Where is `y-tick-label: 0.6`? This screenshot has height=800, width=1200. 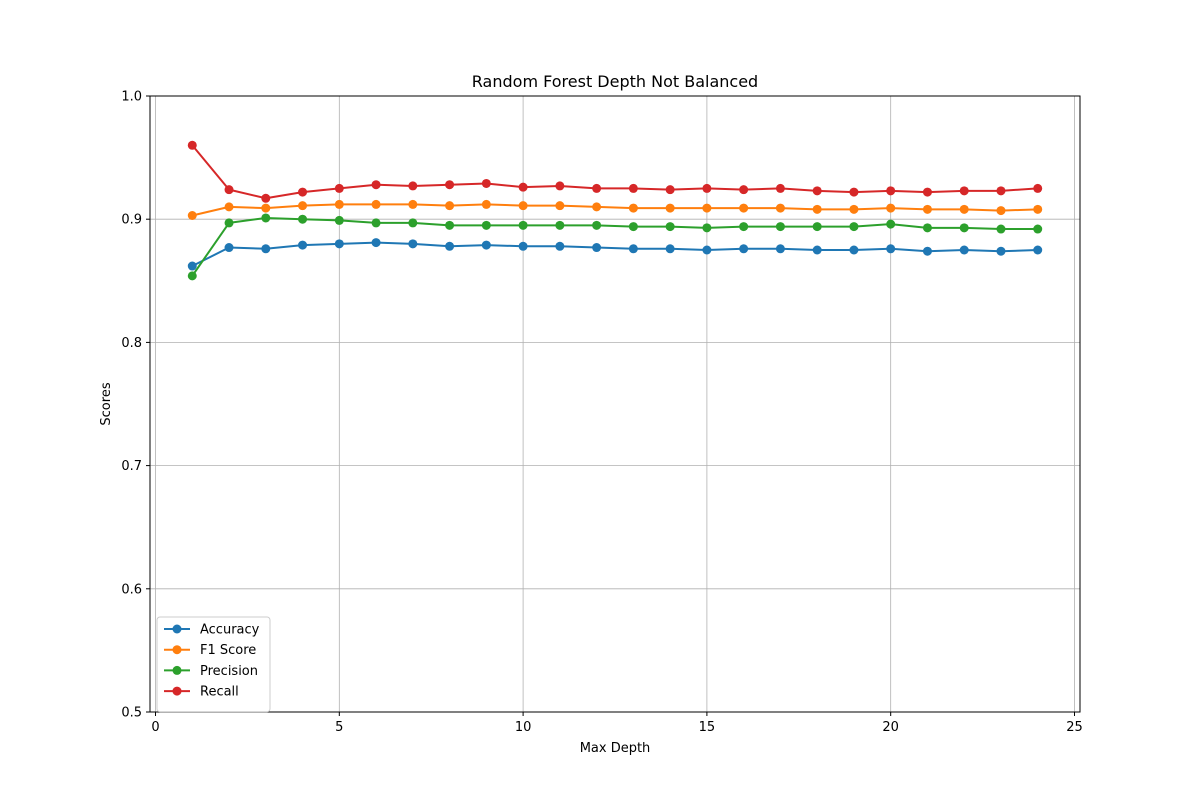 y-tick-label: 0.6 is located at coordinates (131, 589).